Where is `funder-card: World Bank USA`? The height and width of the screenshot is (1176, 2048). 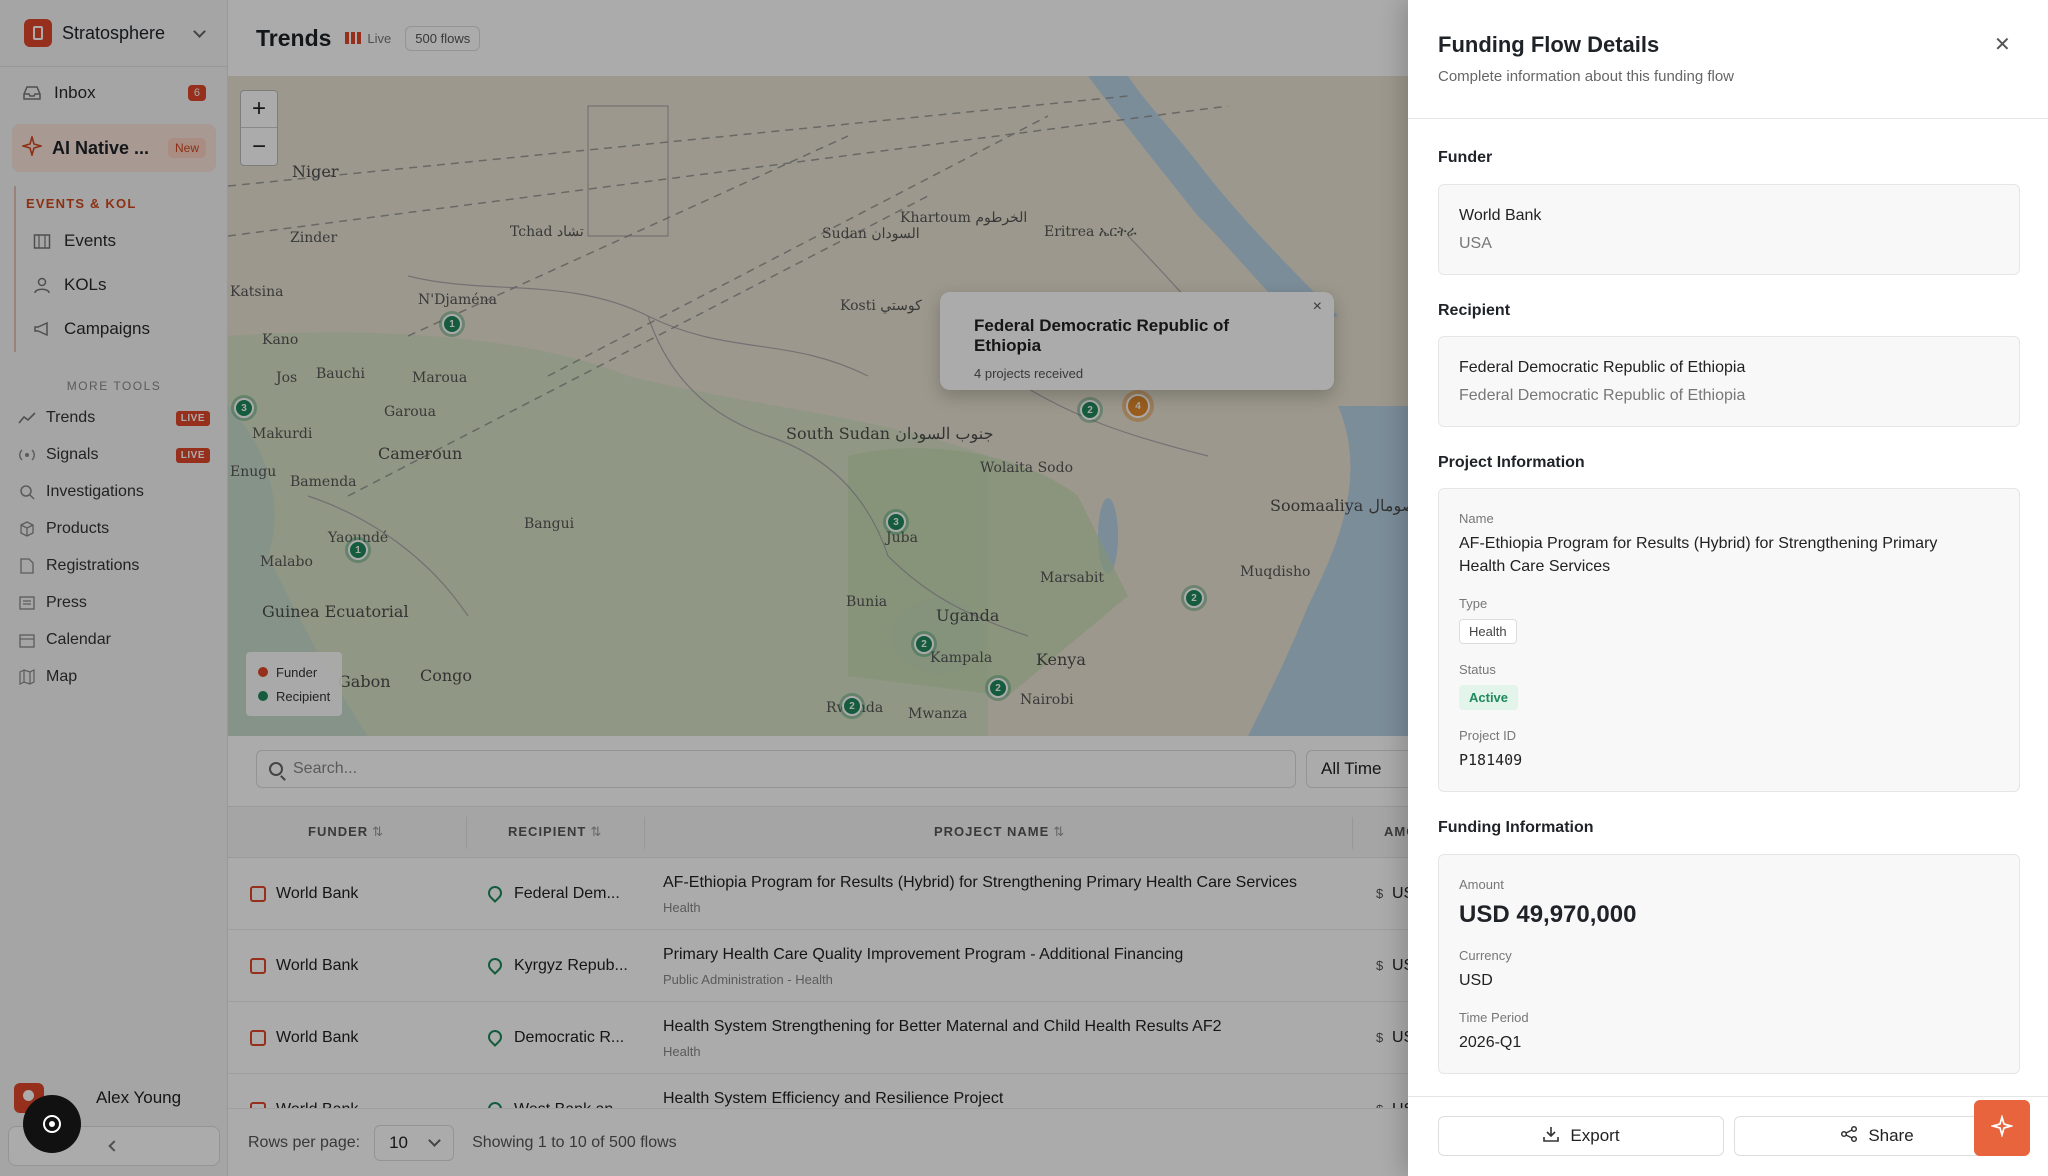
funder-card: World Bank USA is located at coordinates (1729, 229).